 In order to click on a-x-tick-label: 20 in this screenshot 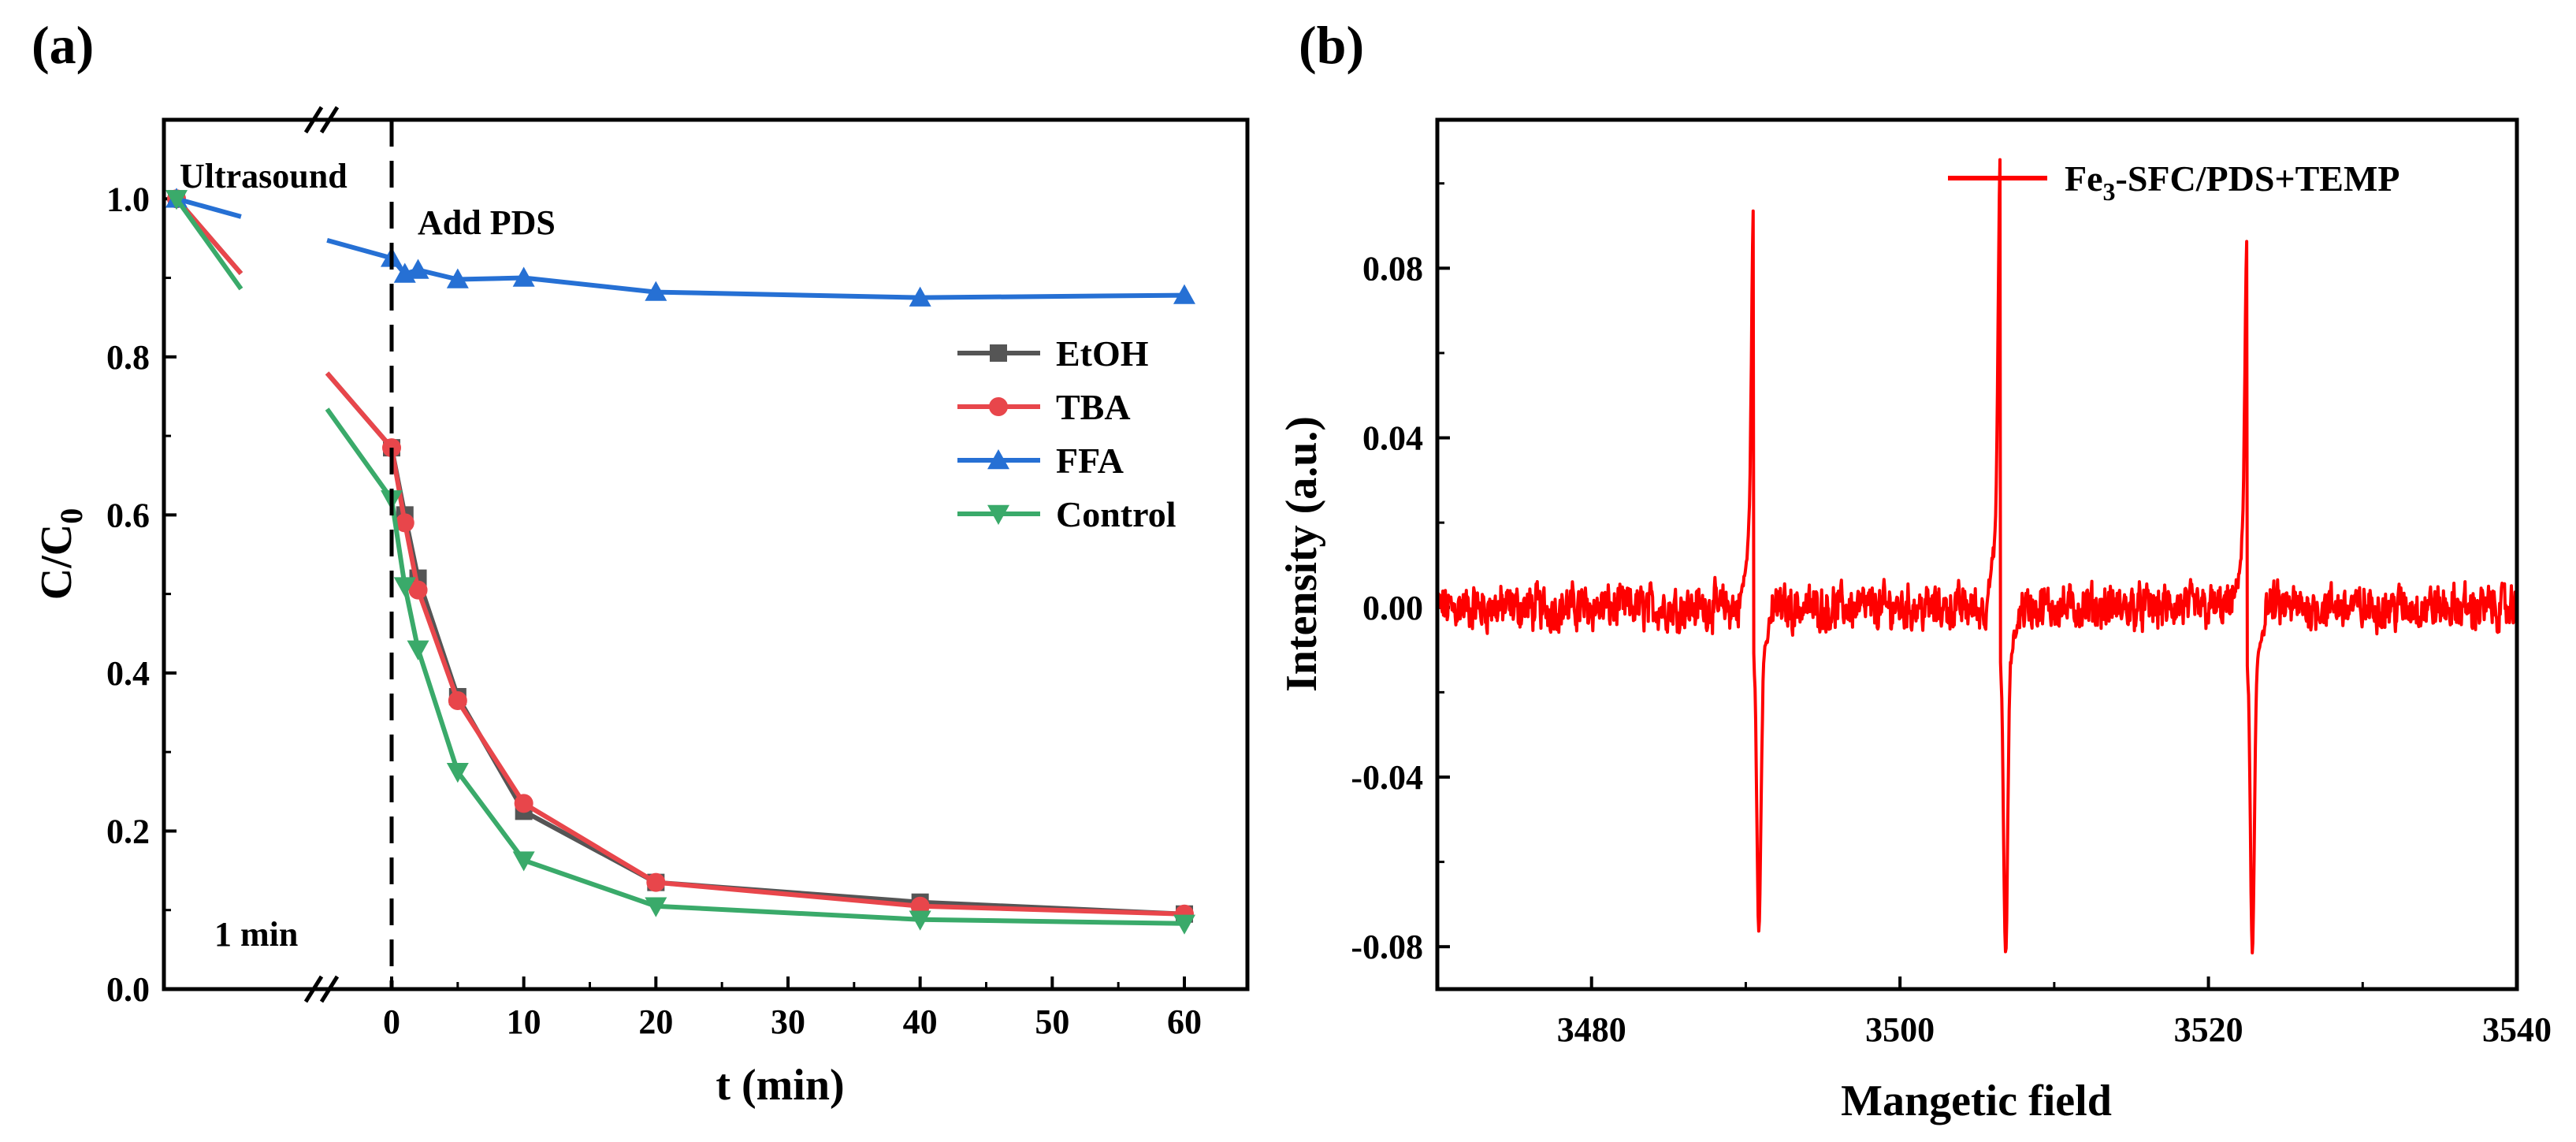, I will do `click(655, 1022)`.